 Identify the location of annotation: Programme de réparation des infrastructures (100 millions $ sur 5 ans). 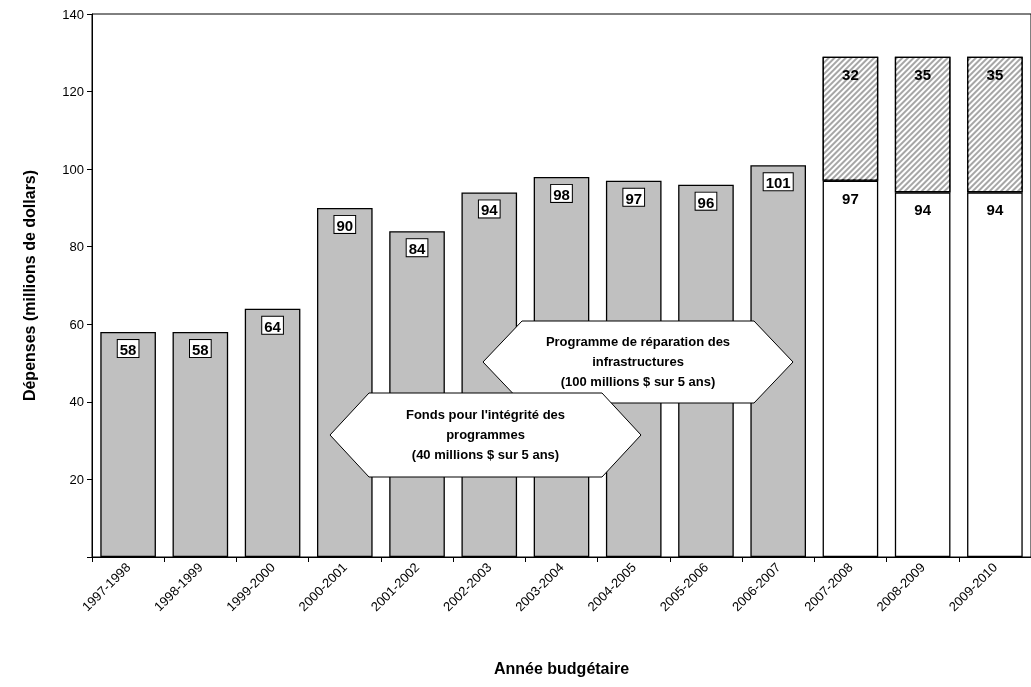
(638, 362).